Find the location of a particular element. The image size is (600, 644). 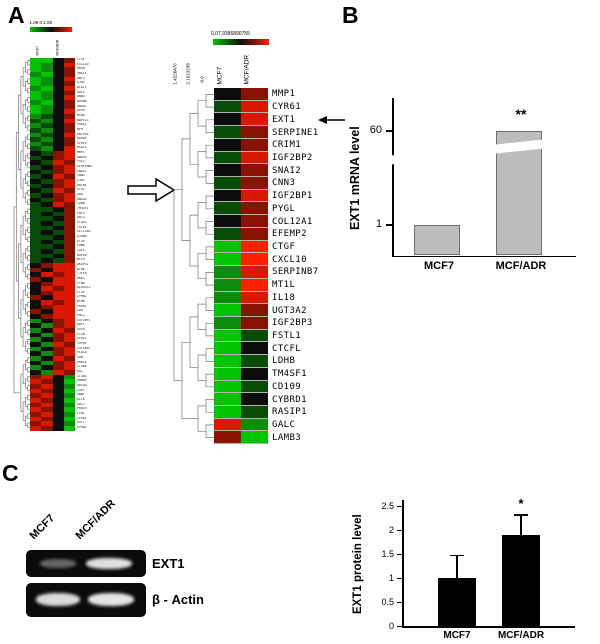

gene-label: CXCL10 is located at coordinates (289, 259).